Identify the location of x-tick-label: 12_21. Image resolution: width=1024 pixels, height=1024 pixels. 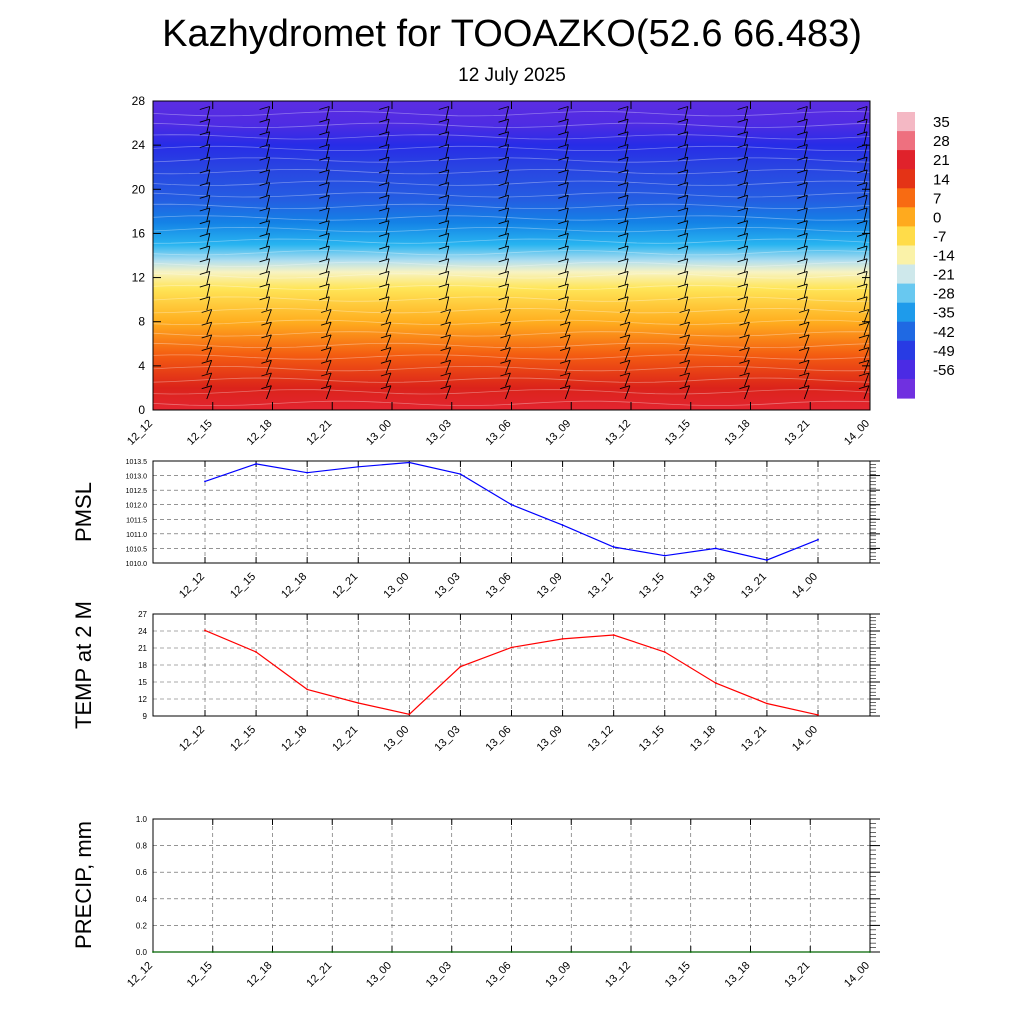
(345, 739).